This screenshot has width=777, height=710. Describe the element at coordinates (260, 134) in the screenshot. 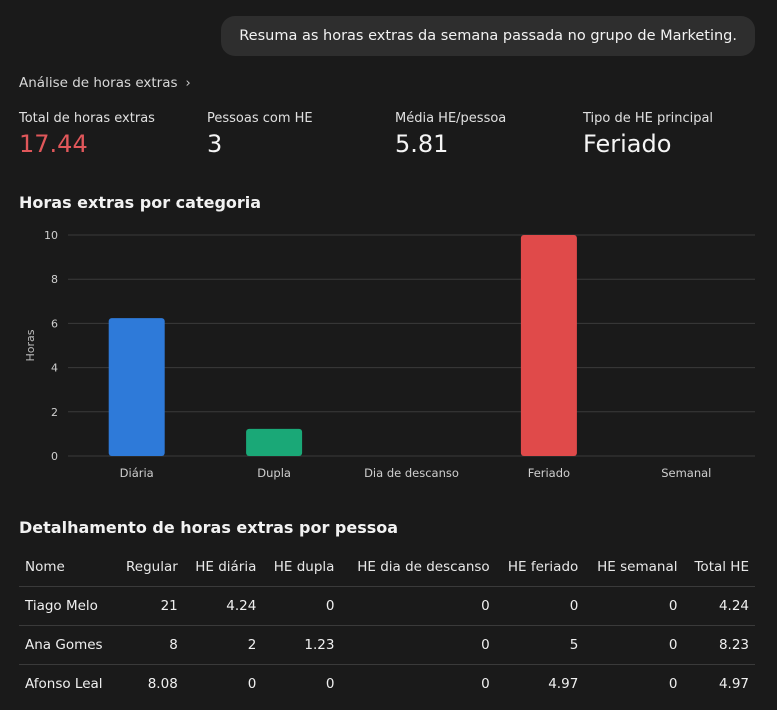

I see `stat-people-with-overtime: Pessoas com HE 3` at that location.